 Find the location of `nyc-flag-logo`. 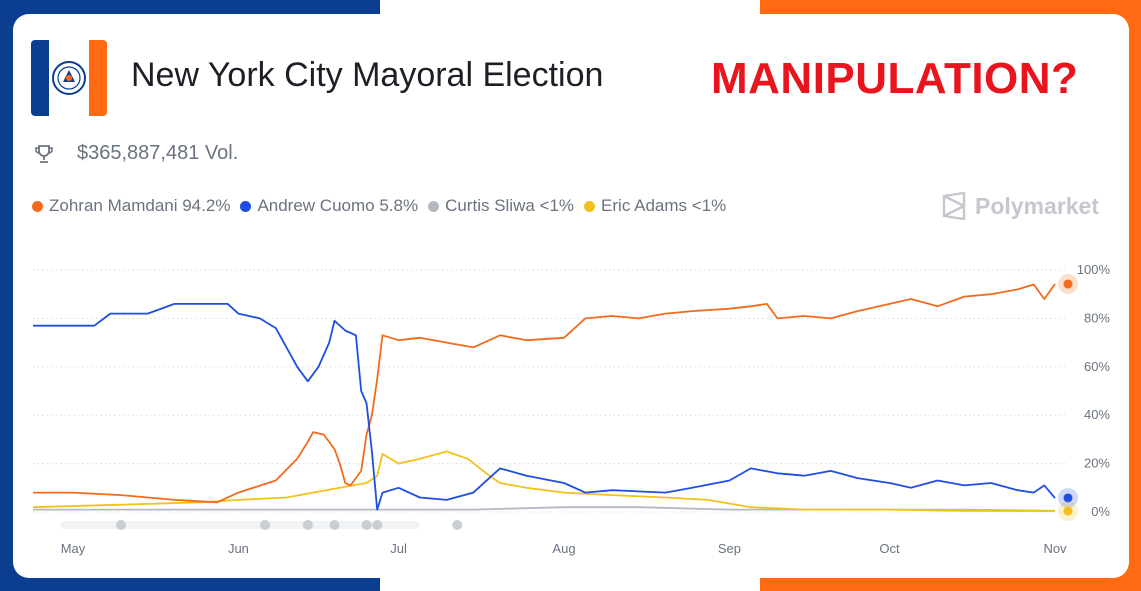

nyc-flag-logo is located at coordinates (69, 78).